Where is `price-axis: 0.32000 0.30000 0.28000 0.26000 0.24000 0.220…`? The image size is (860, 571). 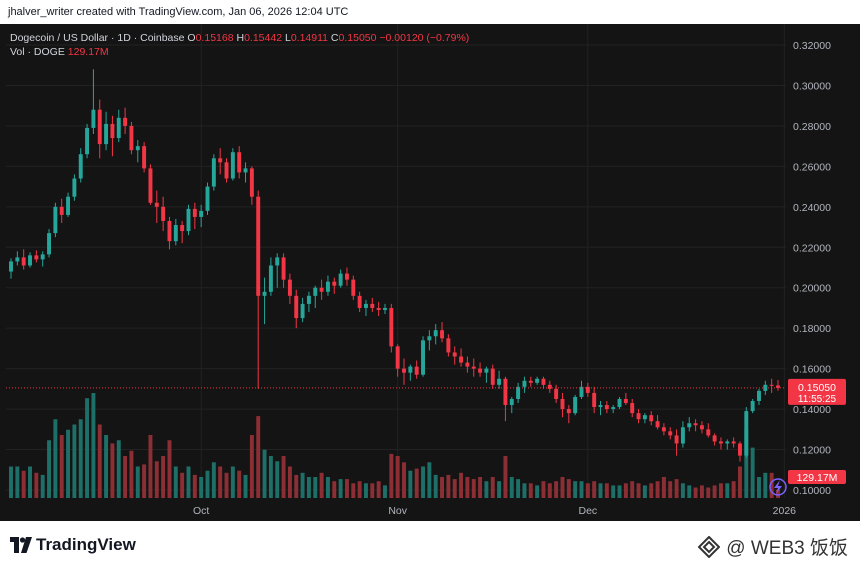 price-axis: 0.32000 0.30000 0.28000 0.26000 0.24000 0.220… is located at coordinates (812, 268).